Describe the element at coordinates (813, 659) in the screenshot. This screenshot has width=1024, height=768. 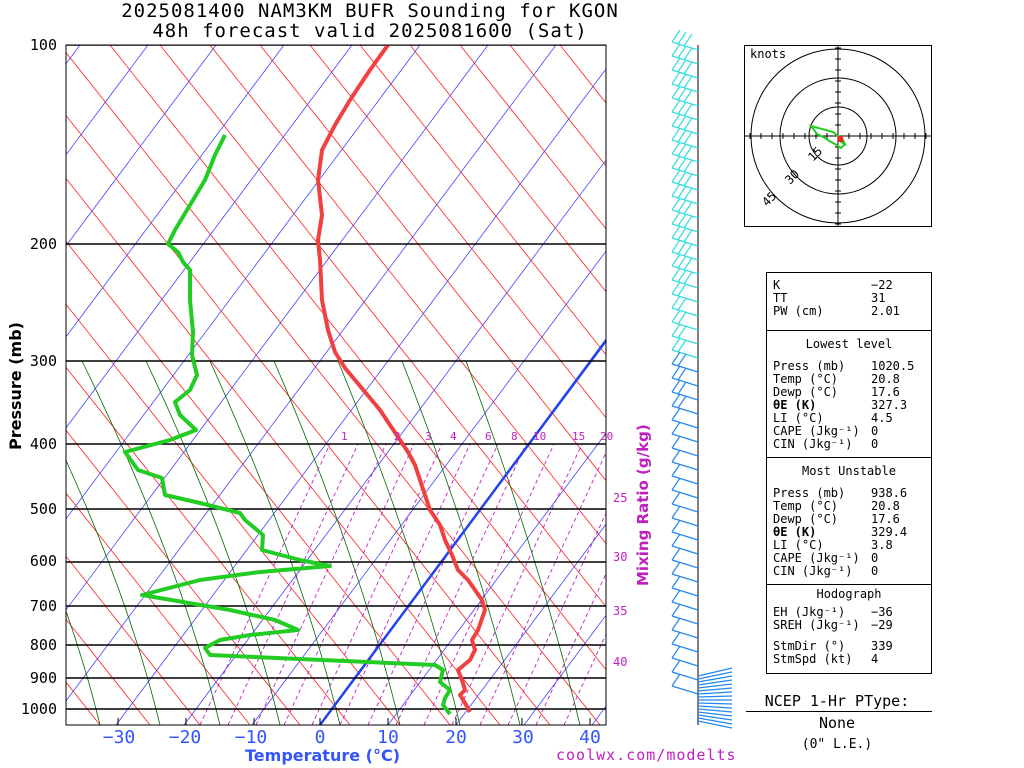
I see `stmspd-label: StmSpd (kt)` at that location.